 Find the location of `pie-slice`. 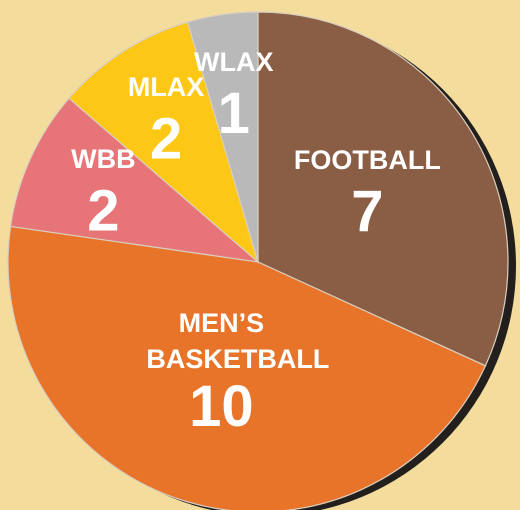

pie-slice is located at coordinates (222, 137).